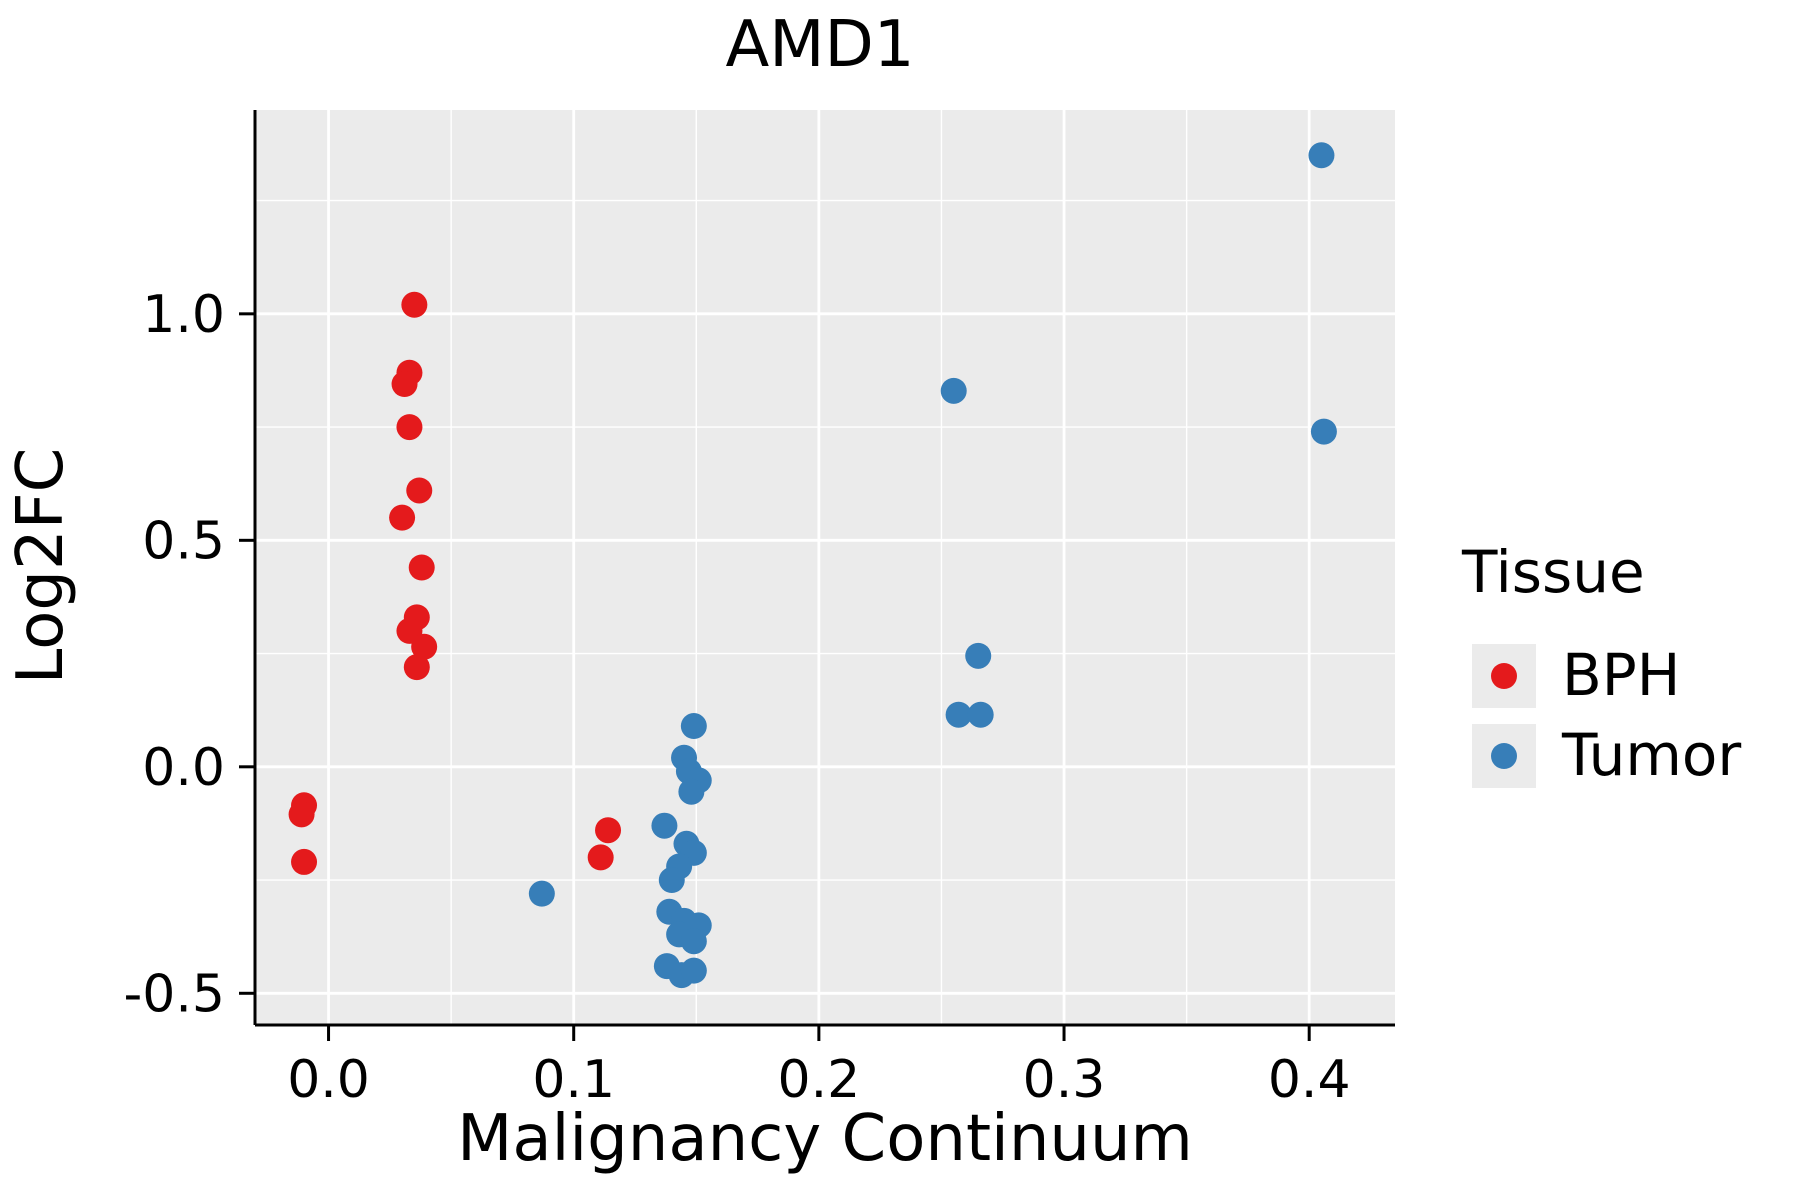 This screenshot has height=1204, width=1800. I want to click on legend: Tissue BPH Tumor, so click(1601, 663).